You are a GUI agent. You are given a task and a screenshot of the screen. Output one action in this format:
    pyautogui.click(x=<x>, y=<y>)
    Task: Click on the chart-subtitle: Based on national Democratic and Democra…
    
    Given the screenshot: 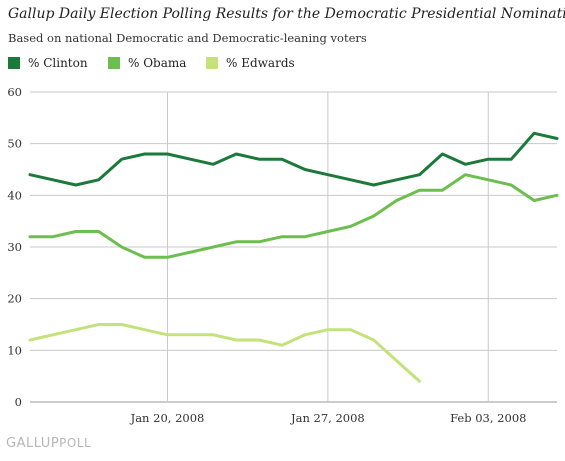 What is the action you would take?
    pyautogui.click(x=187, y=38)
    